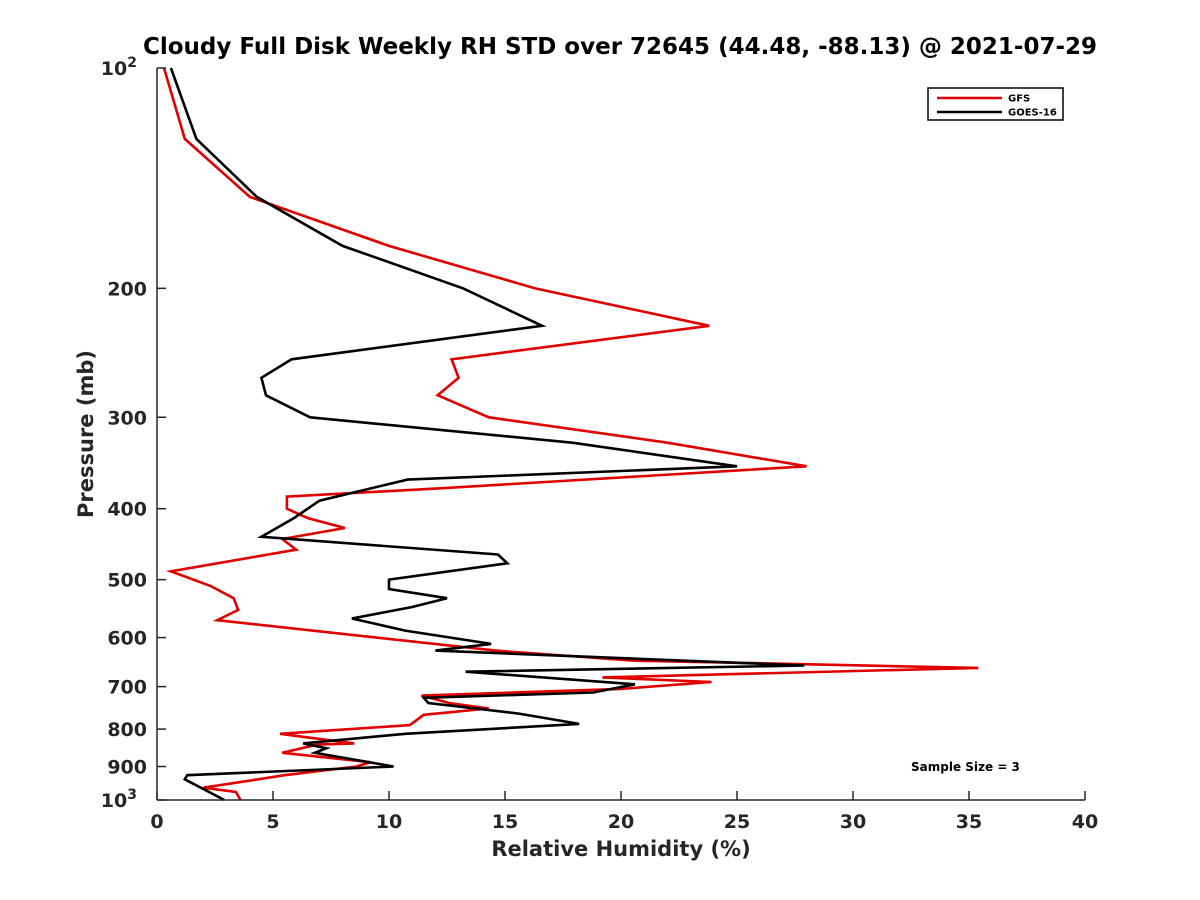 Image resolution: width=1200 pixels, height=900 pixels. I want to click on x-tick-label-35: 35, so click(969, 822).